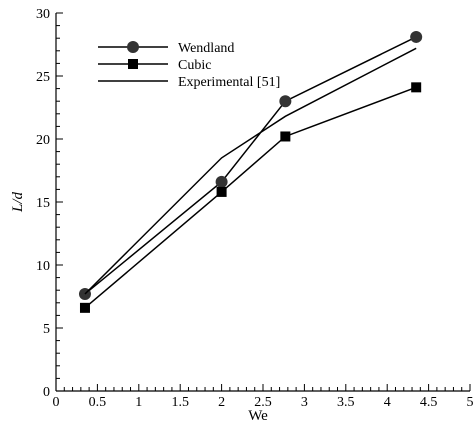 The width and height of the screenshot is (473, 423). I want to click on x-tick-label: 3, so click(304, 402).